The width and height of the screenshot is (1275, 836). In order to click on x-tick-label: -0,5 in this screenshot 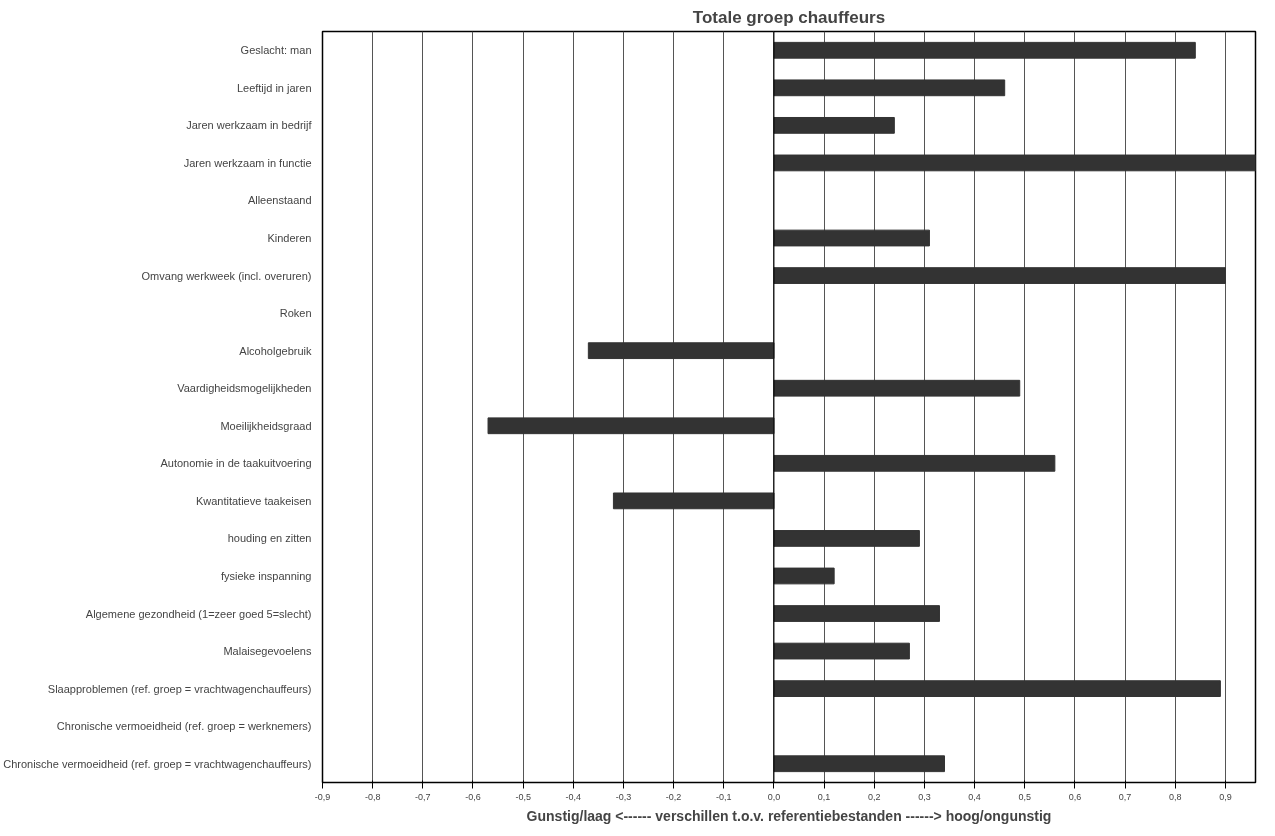, I will do `click(523, 796)`.